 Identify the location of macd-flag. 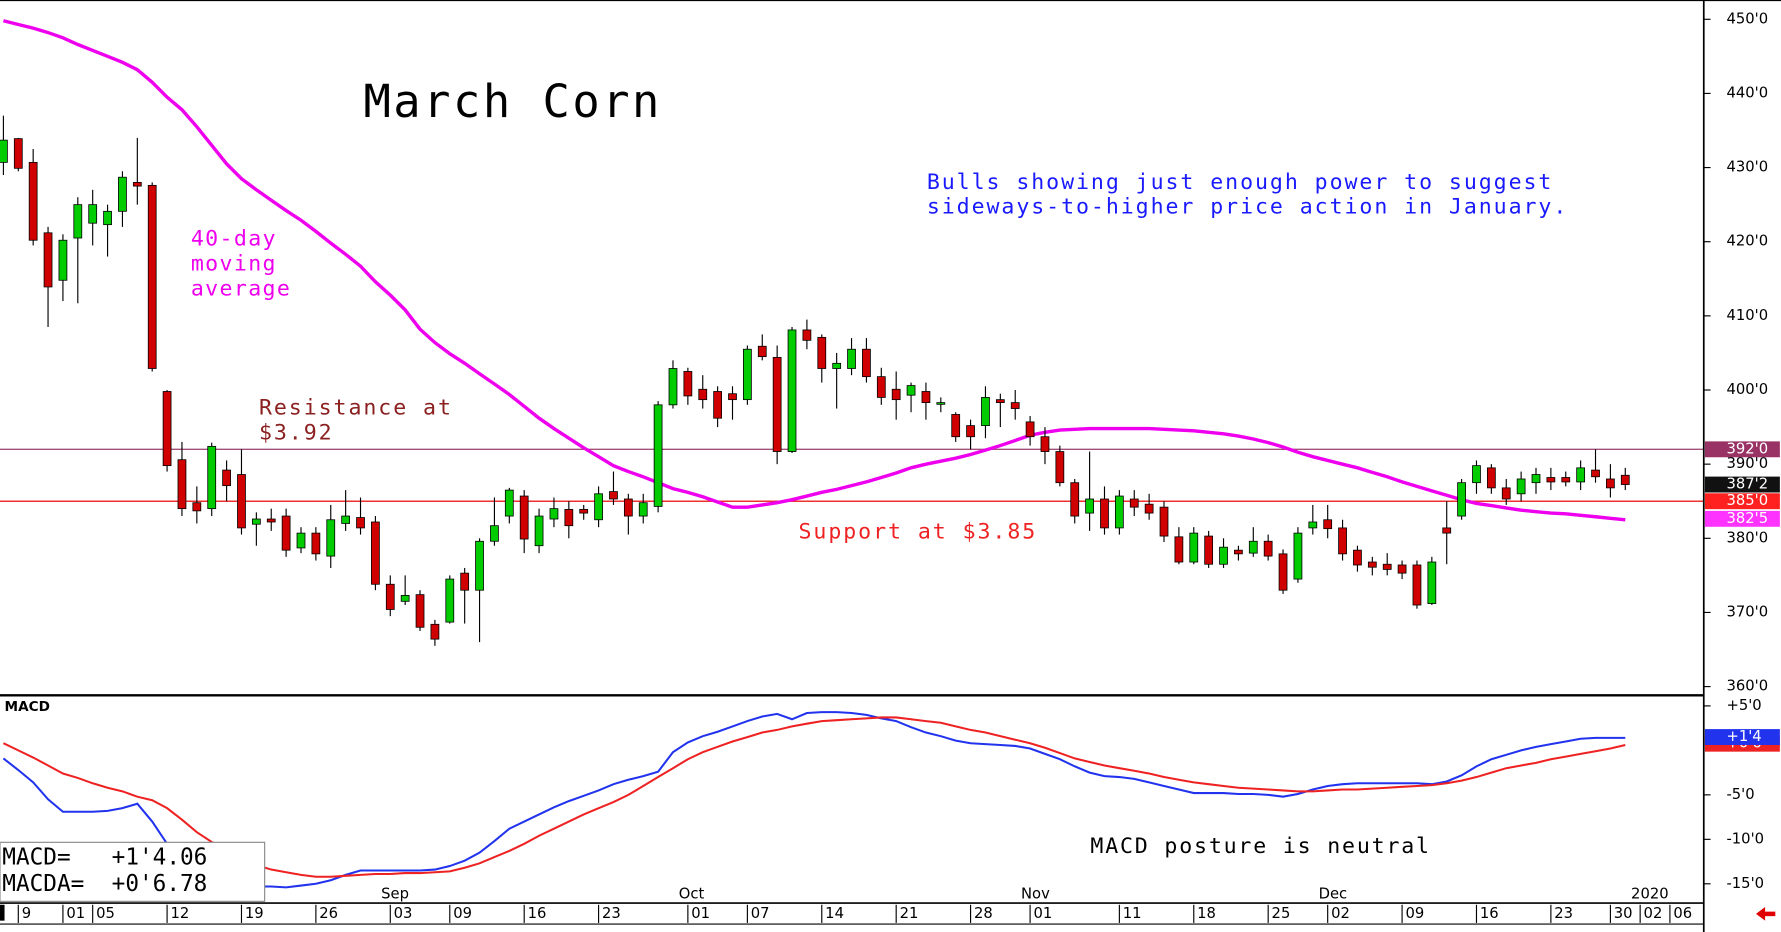
(1742, 737).